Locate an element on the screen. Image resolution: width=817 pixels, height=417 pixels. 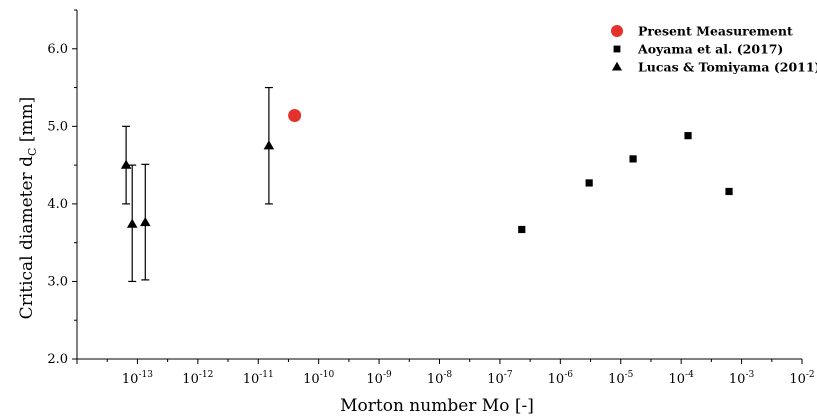
x-tick-label: 10⁻⁶ is located at coordinates (561, 378).